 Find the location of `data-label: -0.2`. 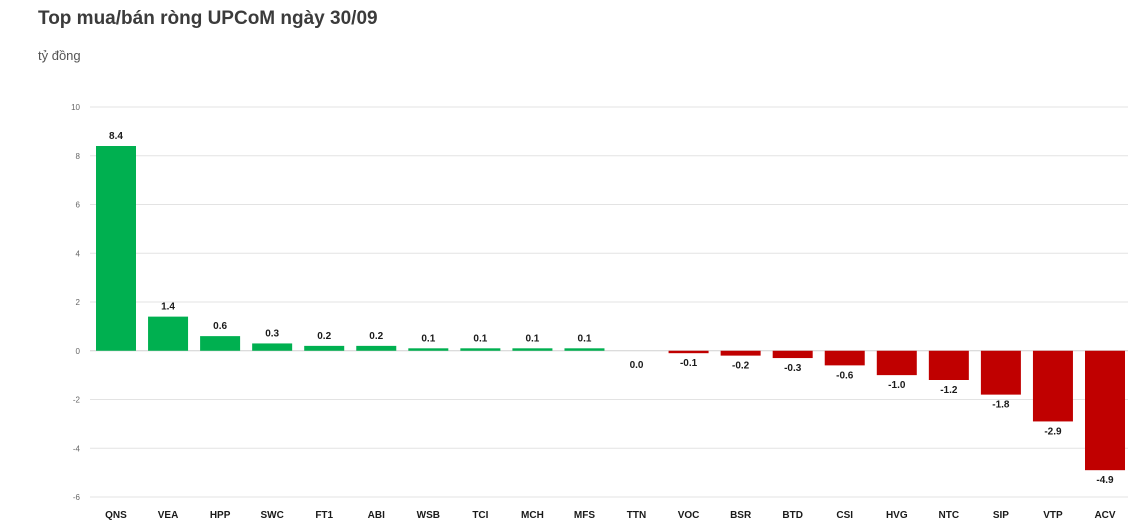

data-label: -0.2 is located at coordinates (741, 366).